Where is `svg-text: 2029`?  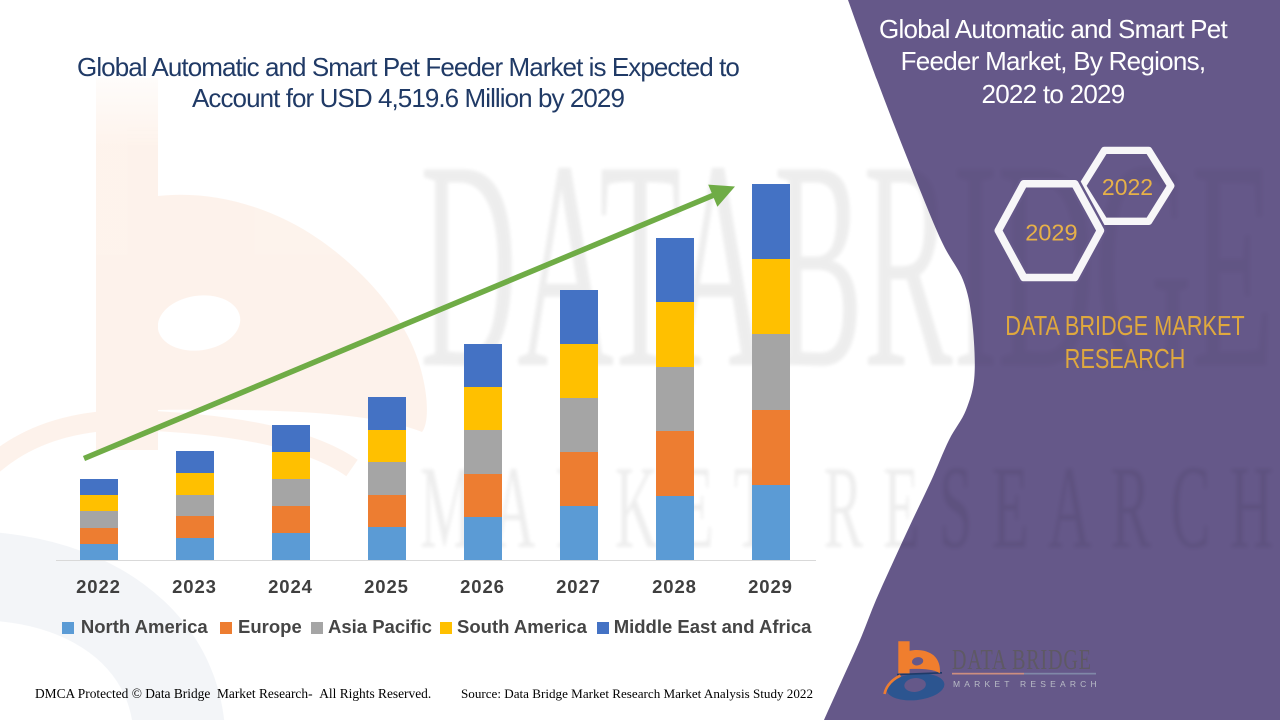 svg-text: 2029 is located at coordinates (1051, 232).